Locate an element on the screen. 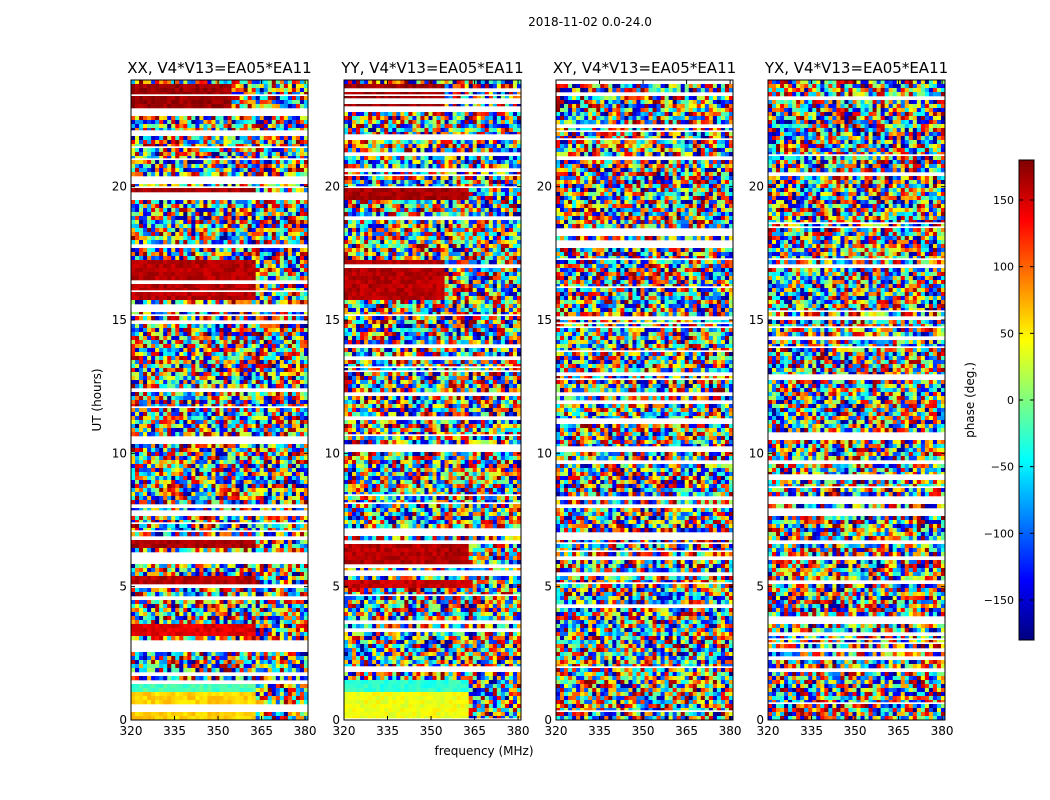 Image resolution: width=1050 pixels, height=800 pixels. colorbar-tick-label: −50 is located at coordinates (1002, 467).